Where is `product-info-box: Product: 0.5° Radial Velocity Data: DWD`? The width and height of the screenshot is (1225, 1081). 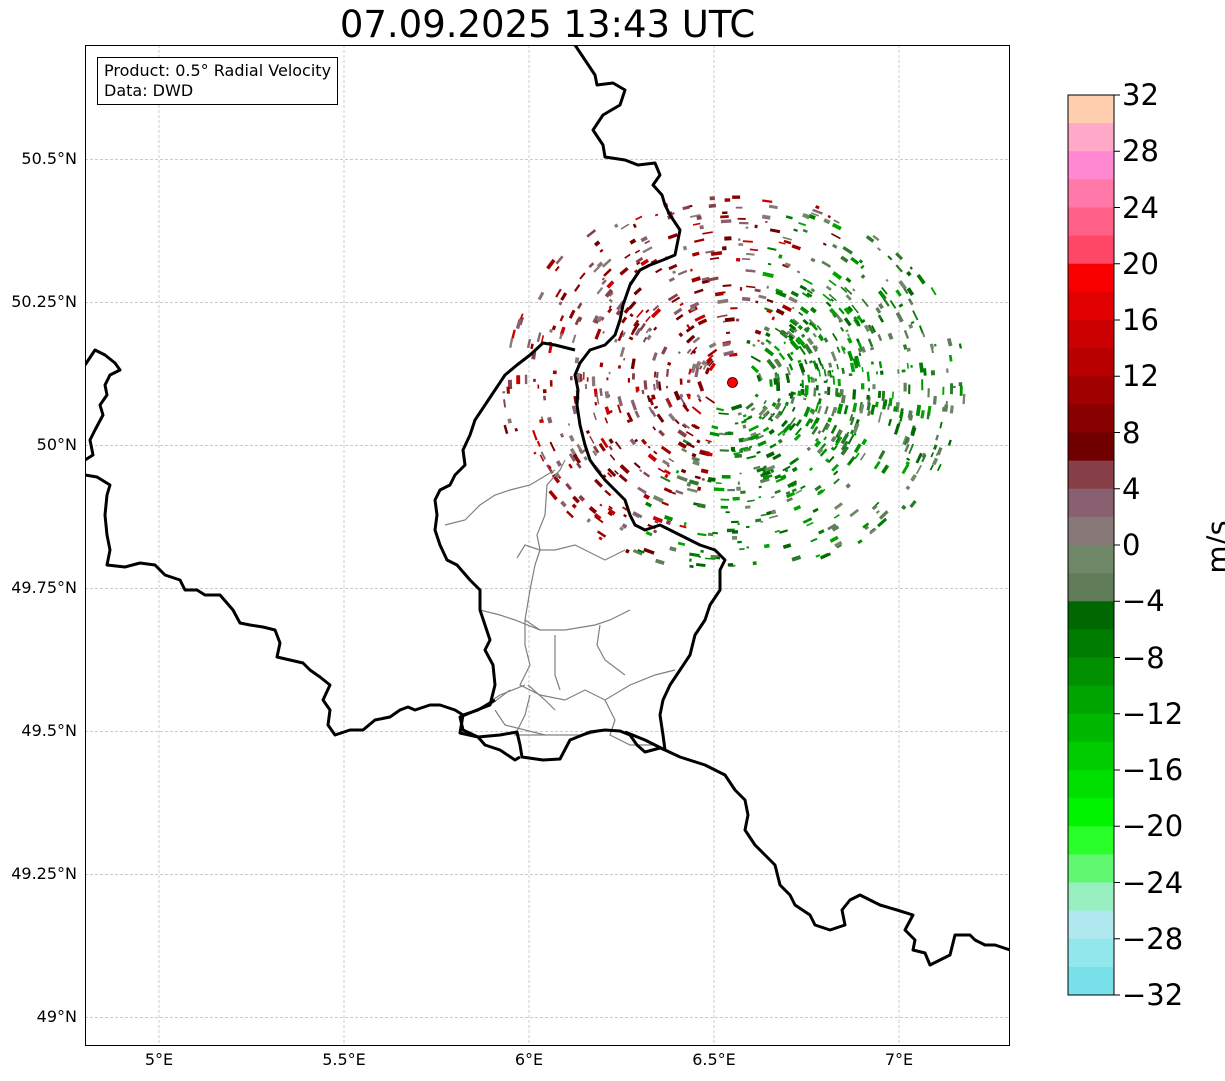
product-info-box: Product: 0.5° Radial Velocity Data: DWD is located at coordinates (218, 81).